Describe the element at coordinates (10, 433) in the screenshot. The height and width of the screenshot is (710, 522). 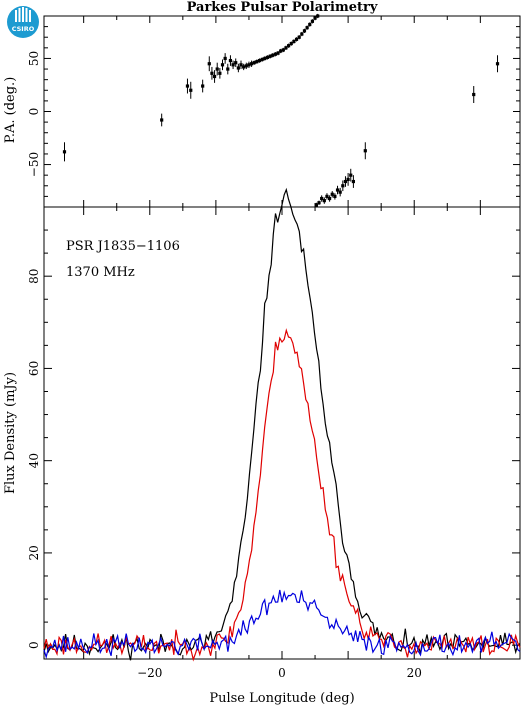
I see `flux-ylabel: Flux Density (mJy)` at that location.